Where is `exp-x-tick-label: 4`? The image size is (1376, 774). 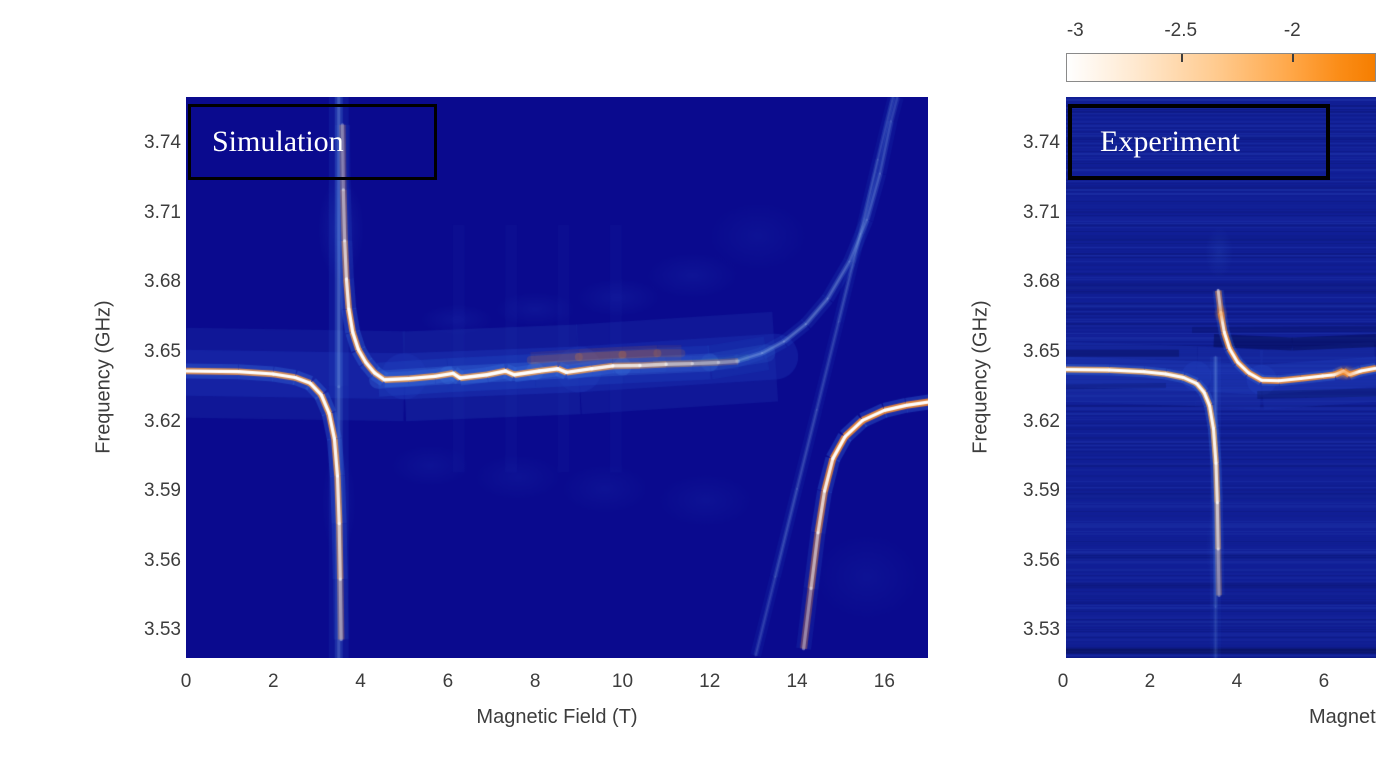
exp-x-tick-label: 4 is located at coordinates (1237, 681).